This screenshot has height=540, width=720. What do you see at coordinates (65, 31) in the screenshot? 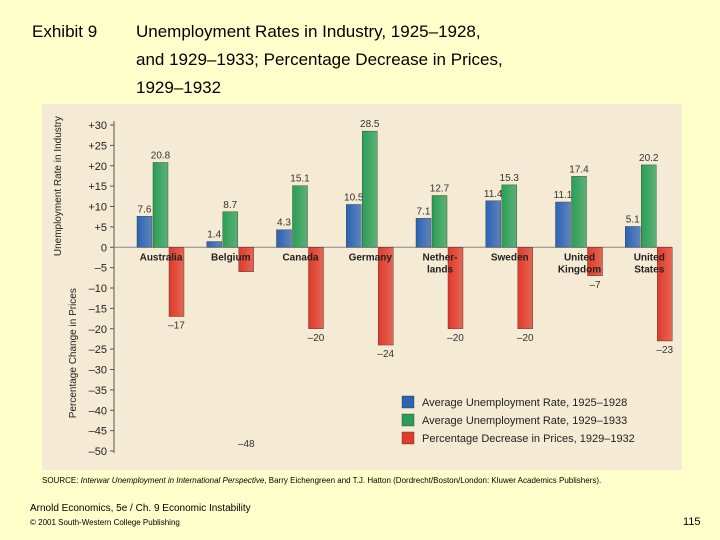
I see `exhibit-label: Exhibit 9` at bounding box center [65, 31].